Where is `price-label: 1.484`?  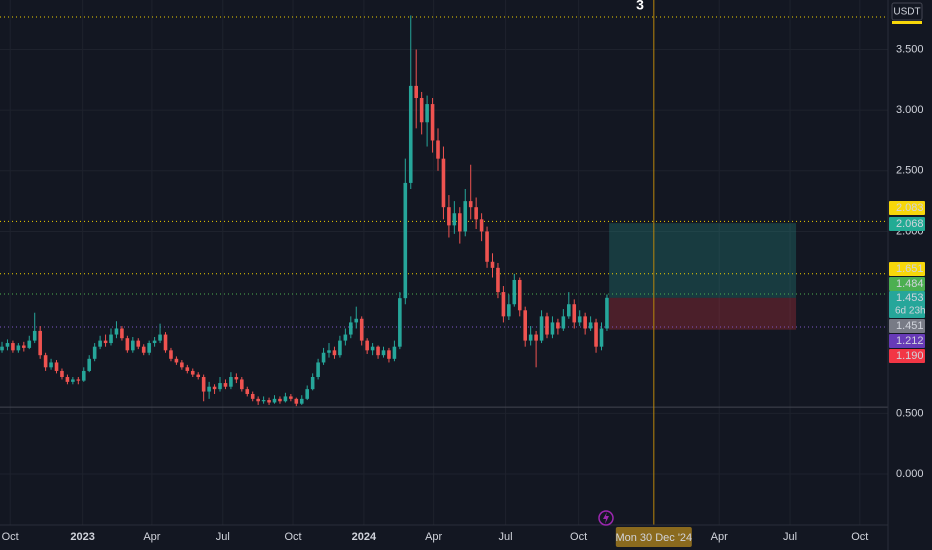
price-label: 1.484 is located at coordinates (910, 284).